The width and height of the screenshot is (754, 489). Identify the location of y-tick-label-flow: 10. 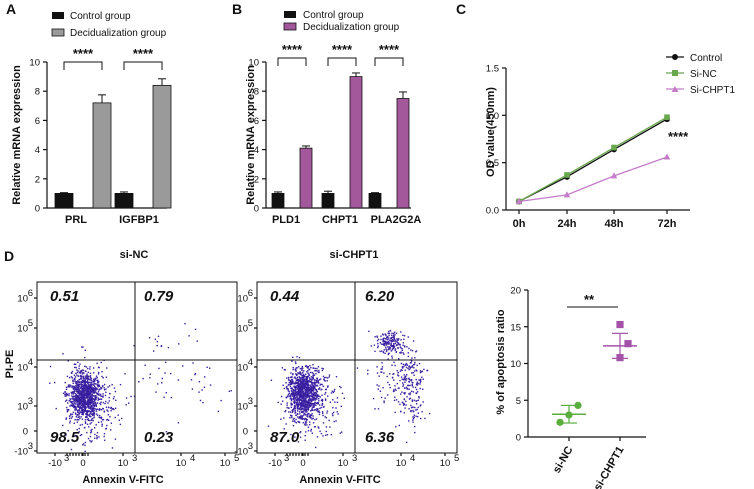
(22, 299).